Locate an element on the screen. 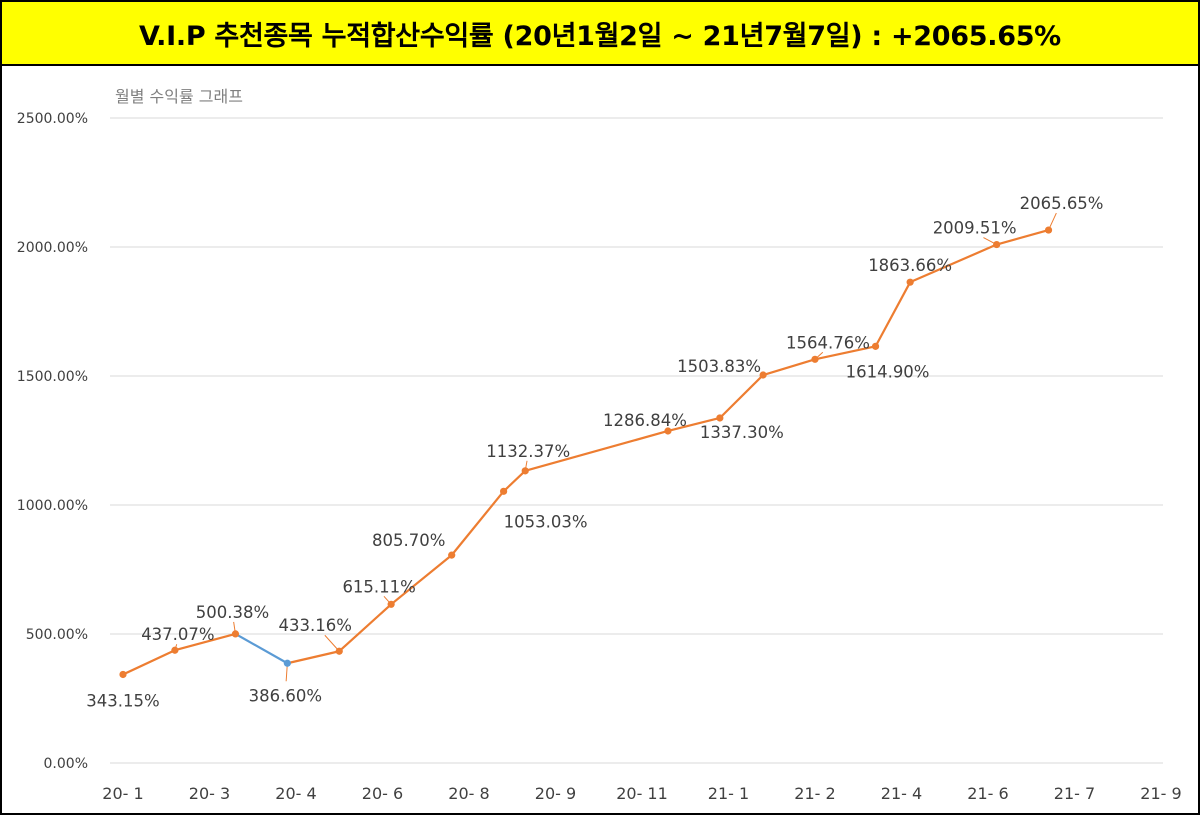 The width and height of the screenshot is (1200, 815). y-tick-label: 500.00% is located at coordinates (57, 635).